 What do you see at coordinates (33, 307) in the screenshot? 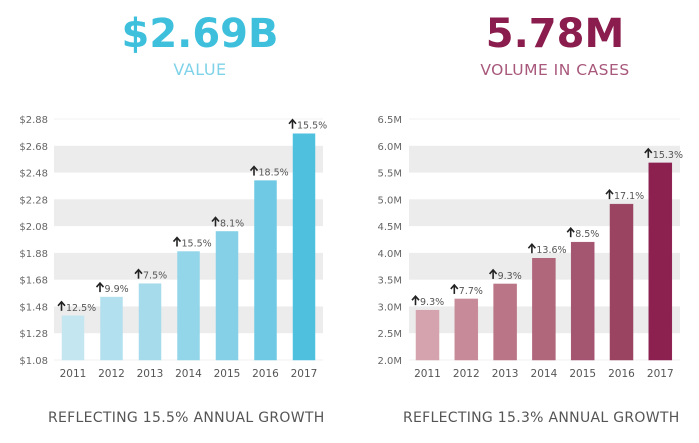
I see `y-tick-label: $1.48` at bounding box center [33, 307].